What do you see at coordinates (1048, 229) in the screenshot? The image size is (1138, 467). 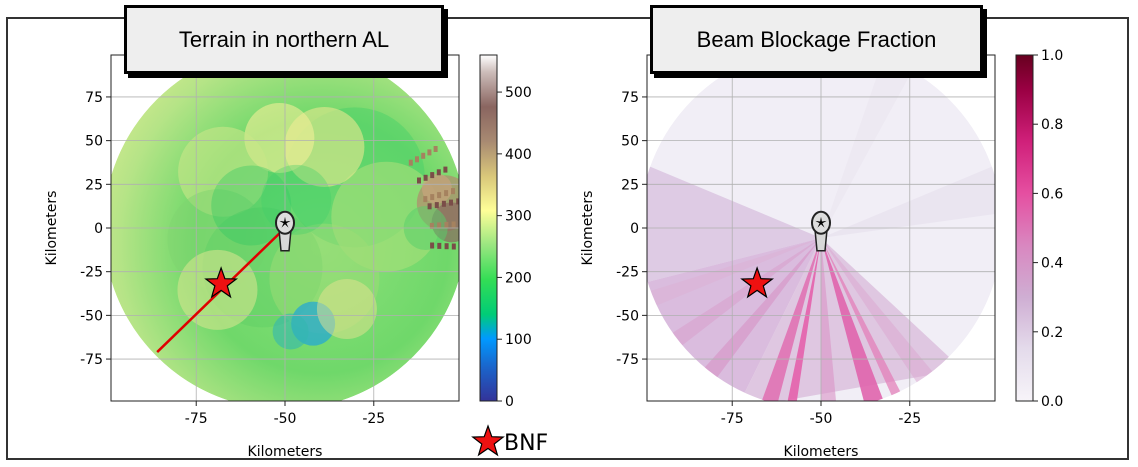 I see `bbf-colorbar-ticks: 0.0 0.2 0.4 0.6 0.8 1.0` at bounding box center [1048, 229].